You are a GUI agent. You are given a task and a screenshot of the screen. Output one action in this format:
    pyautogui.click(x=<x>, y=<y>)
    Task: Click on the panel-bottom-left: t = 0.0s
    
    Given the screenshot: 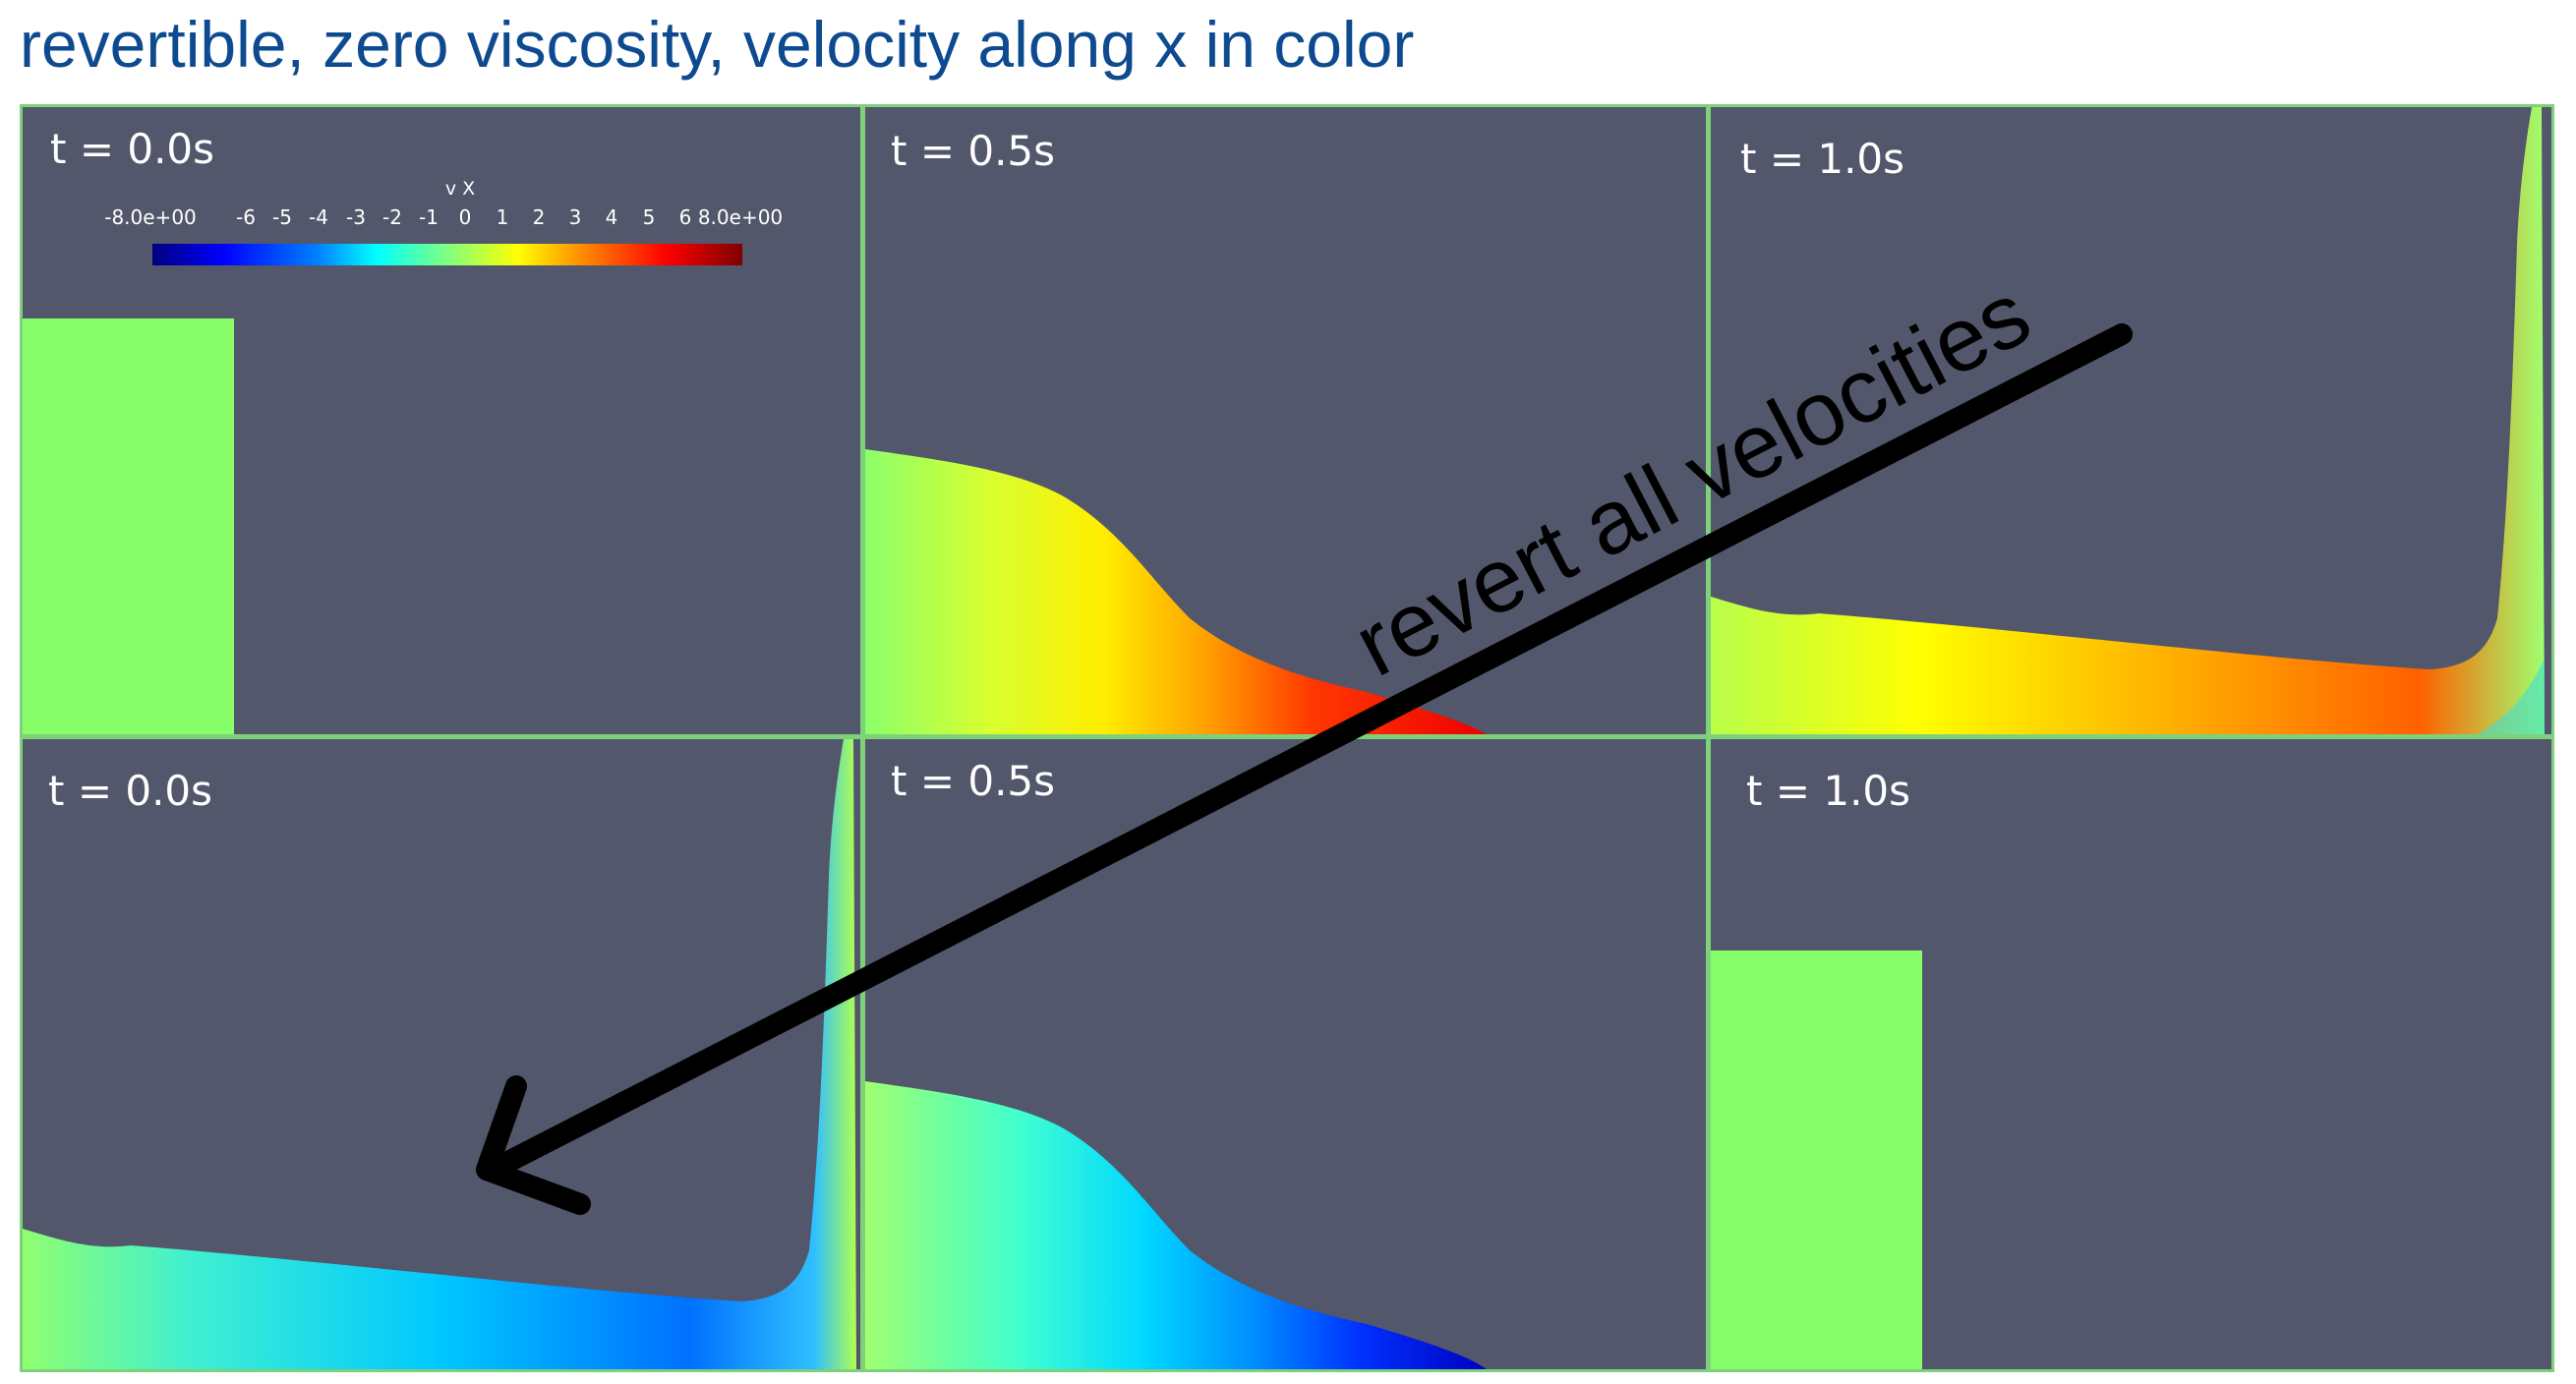 What is the action you would take?
    pyautogui.click(x=441, y=1054)
    